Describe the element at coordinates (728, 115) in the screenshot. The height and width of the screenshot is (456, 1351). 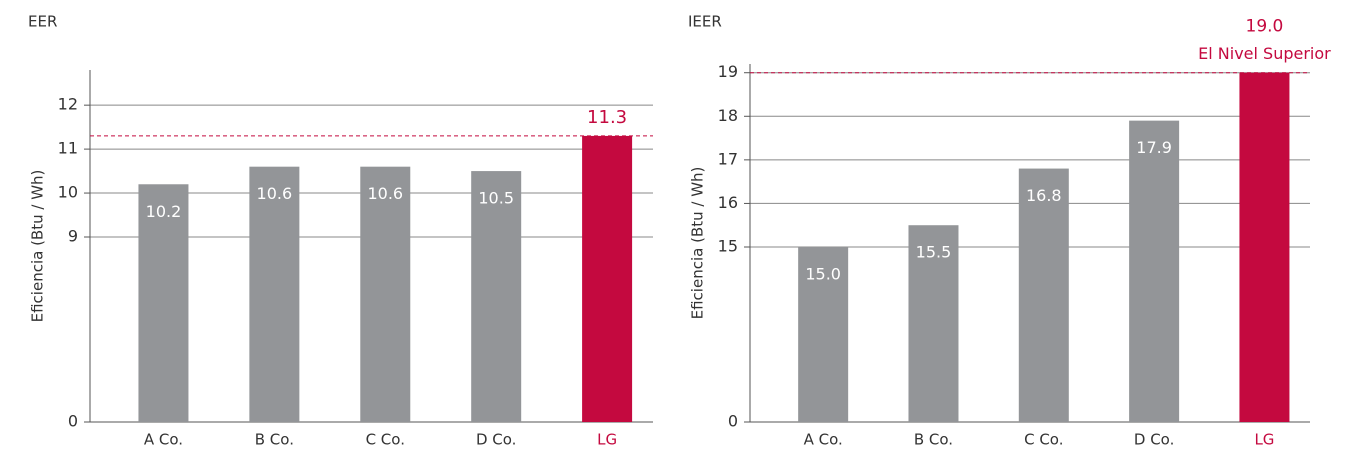
I see `y-tick-label: 18` at that location.